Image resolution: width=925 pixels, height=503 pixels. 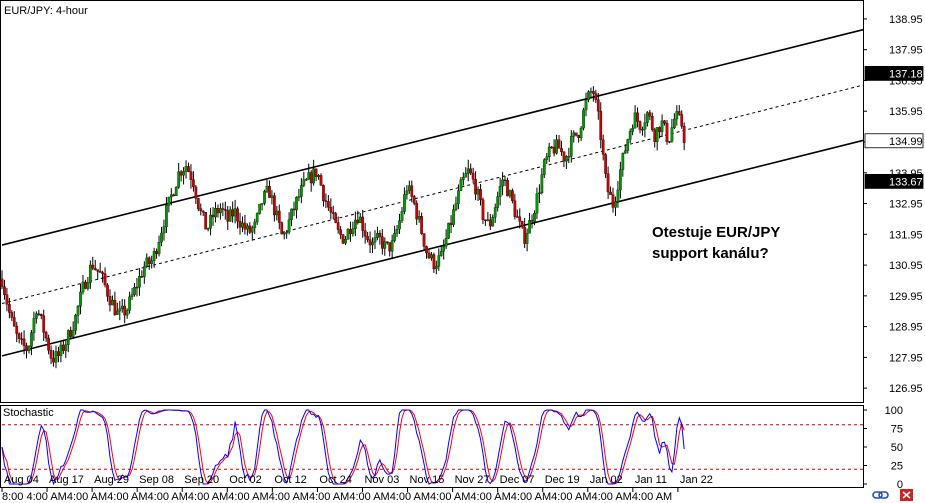 I want to click on price-tick-label: 130.95, so click(x=906, y=266).